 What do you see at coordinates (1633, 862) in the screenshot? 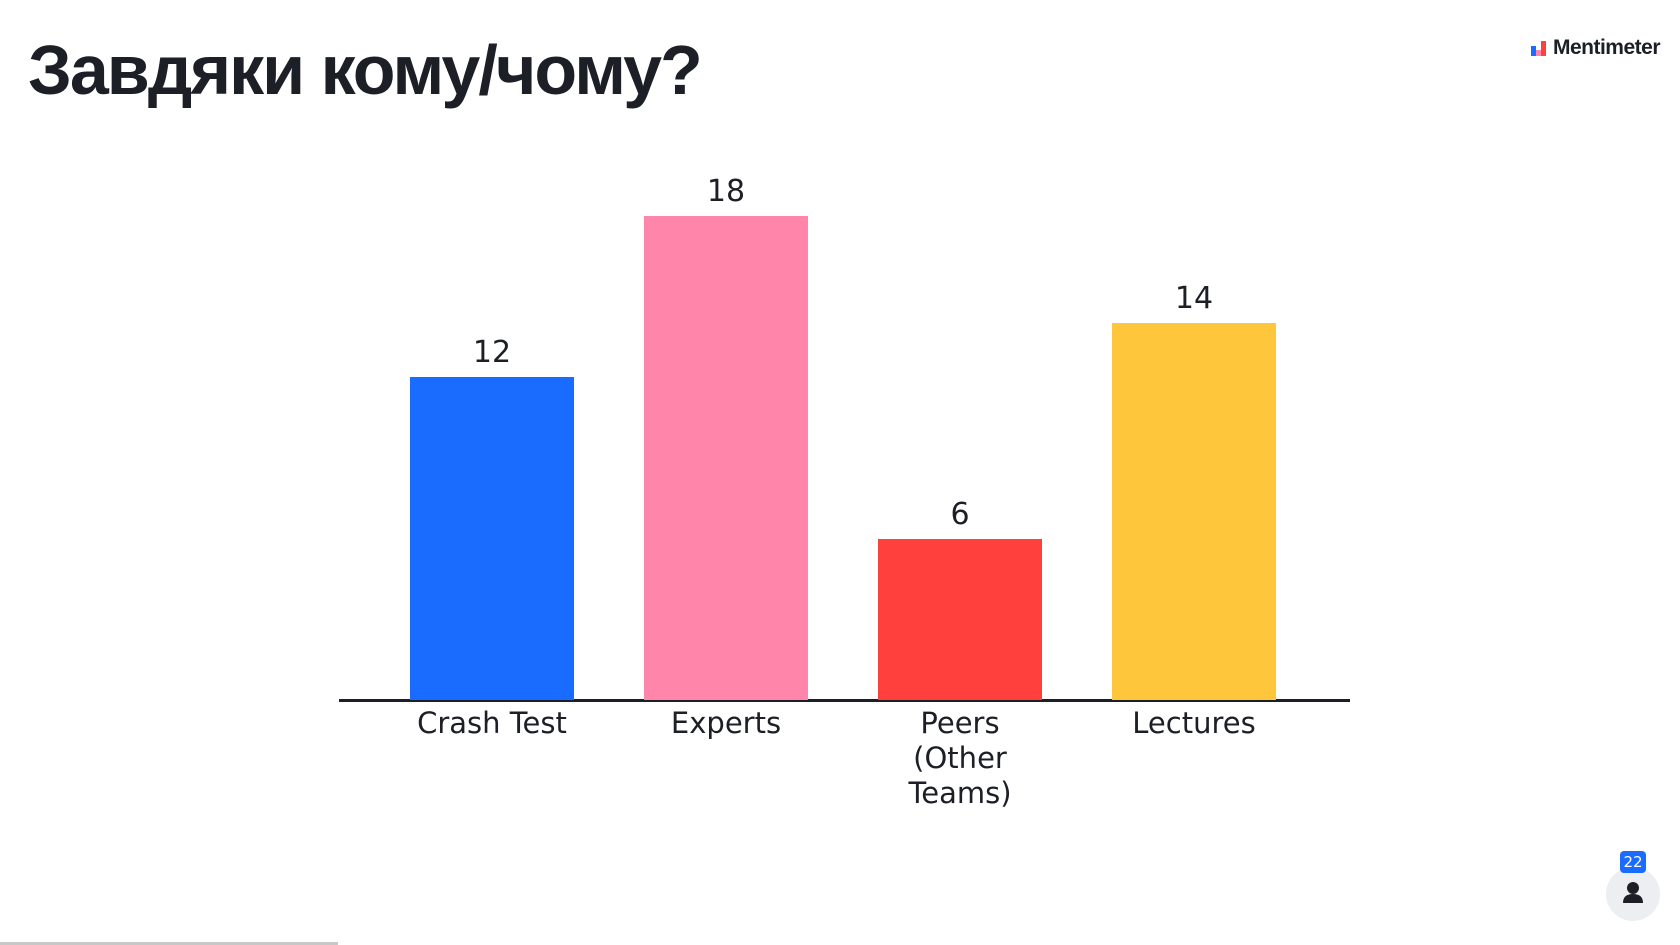
I see `participant-count: 22` at bounding box center [1633, 862].